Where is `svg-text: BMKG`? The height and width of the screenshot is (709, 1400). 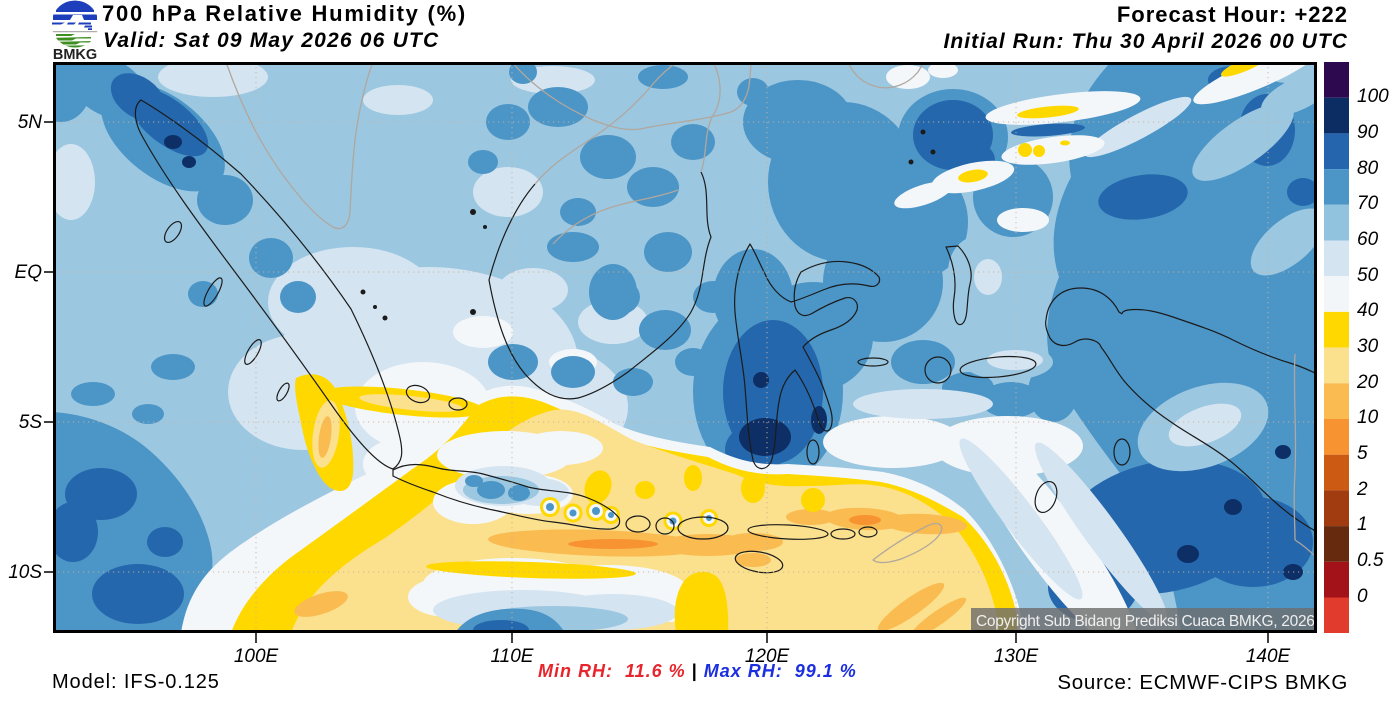
svg-text: BMKG is located at coordinates (75, 53).